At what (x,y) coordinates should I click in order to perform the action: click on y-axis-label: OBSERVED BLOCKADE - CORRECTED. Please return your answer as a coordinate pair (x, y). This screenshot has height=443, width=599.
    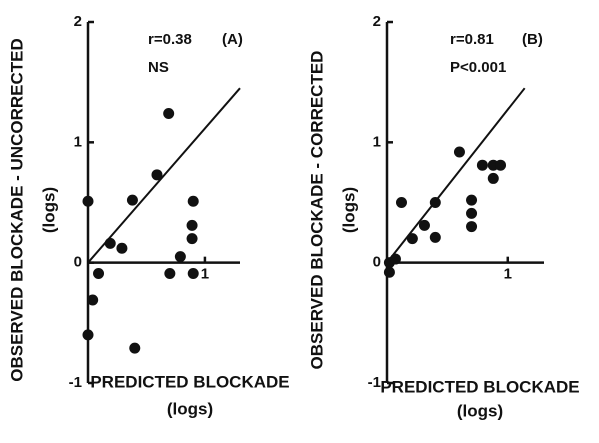
    Looking at the image, I should click on (316, 210).